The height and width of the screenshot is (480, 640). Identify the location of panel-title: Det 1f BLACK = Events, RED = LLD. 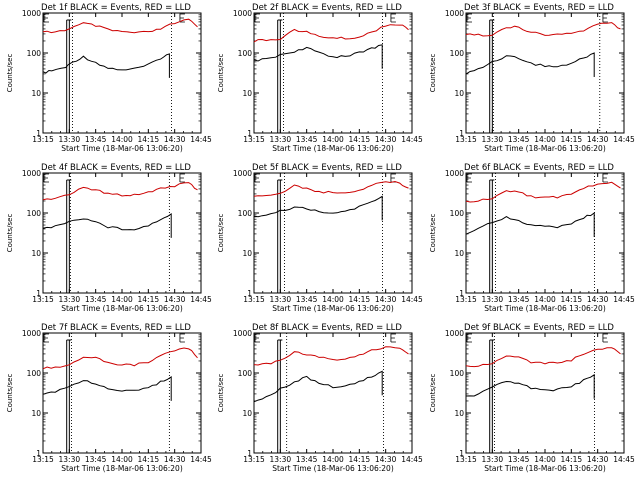
(116, 8).